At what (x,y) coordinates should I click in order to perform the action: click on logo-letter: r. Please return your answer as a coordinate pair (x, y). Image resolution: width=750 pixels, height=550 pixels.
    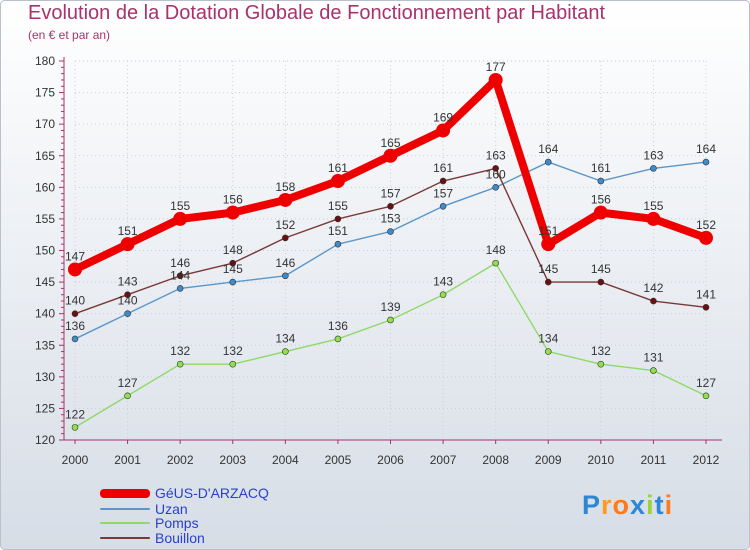
    Looking at the image, I should click on (607, 505).